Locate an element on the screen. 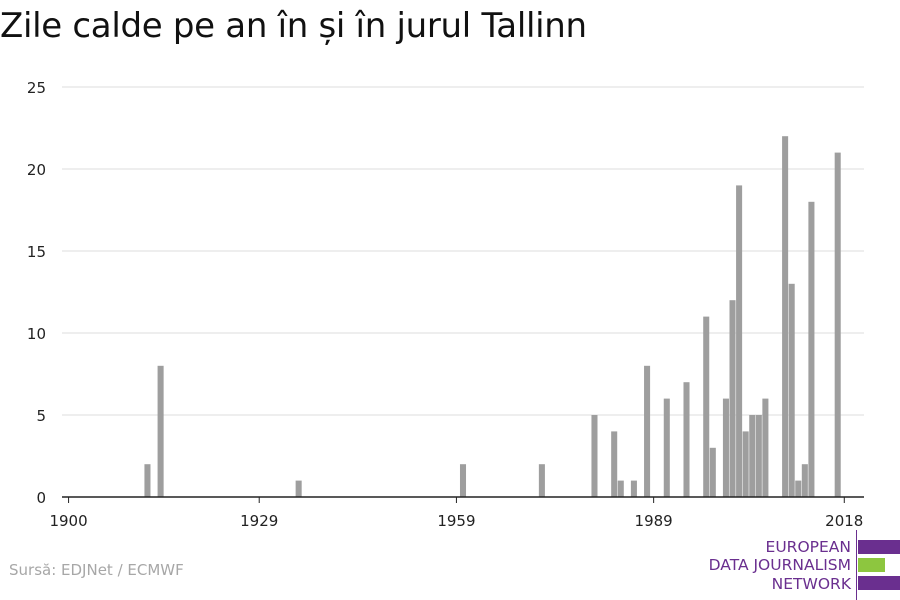  y-tick-label: 15 is located at coordinates (36, 252).